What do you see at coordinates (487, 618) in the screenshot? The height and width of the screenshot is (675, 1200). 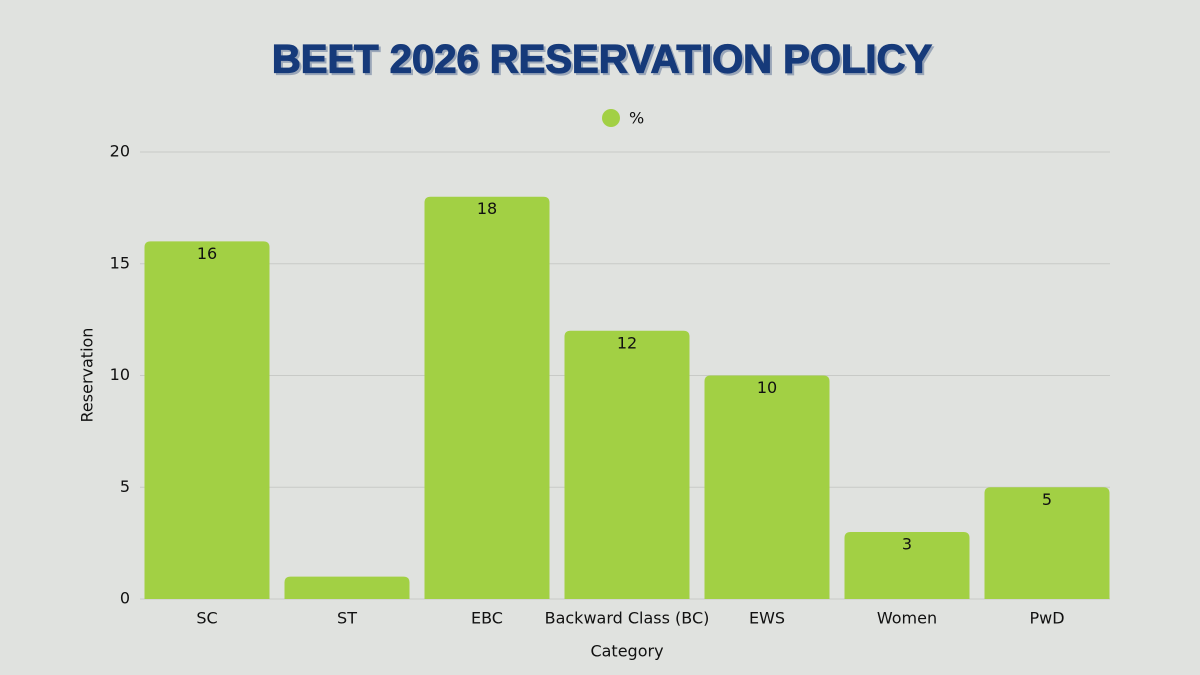 I see `x-tick-label: EBC` at bounding box center [487, 618].